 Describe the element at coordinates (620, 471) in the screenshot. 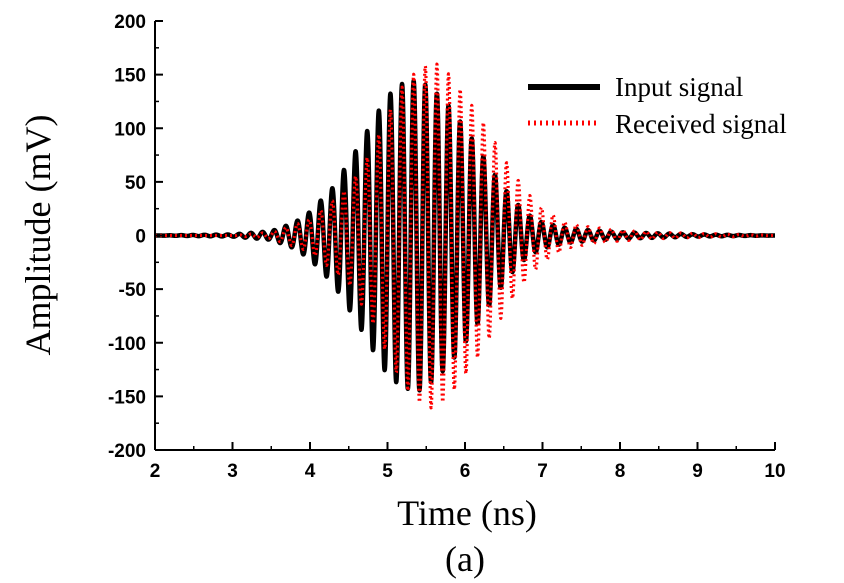

I see `x-tick-label: 8` at that location.